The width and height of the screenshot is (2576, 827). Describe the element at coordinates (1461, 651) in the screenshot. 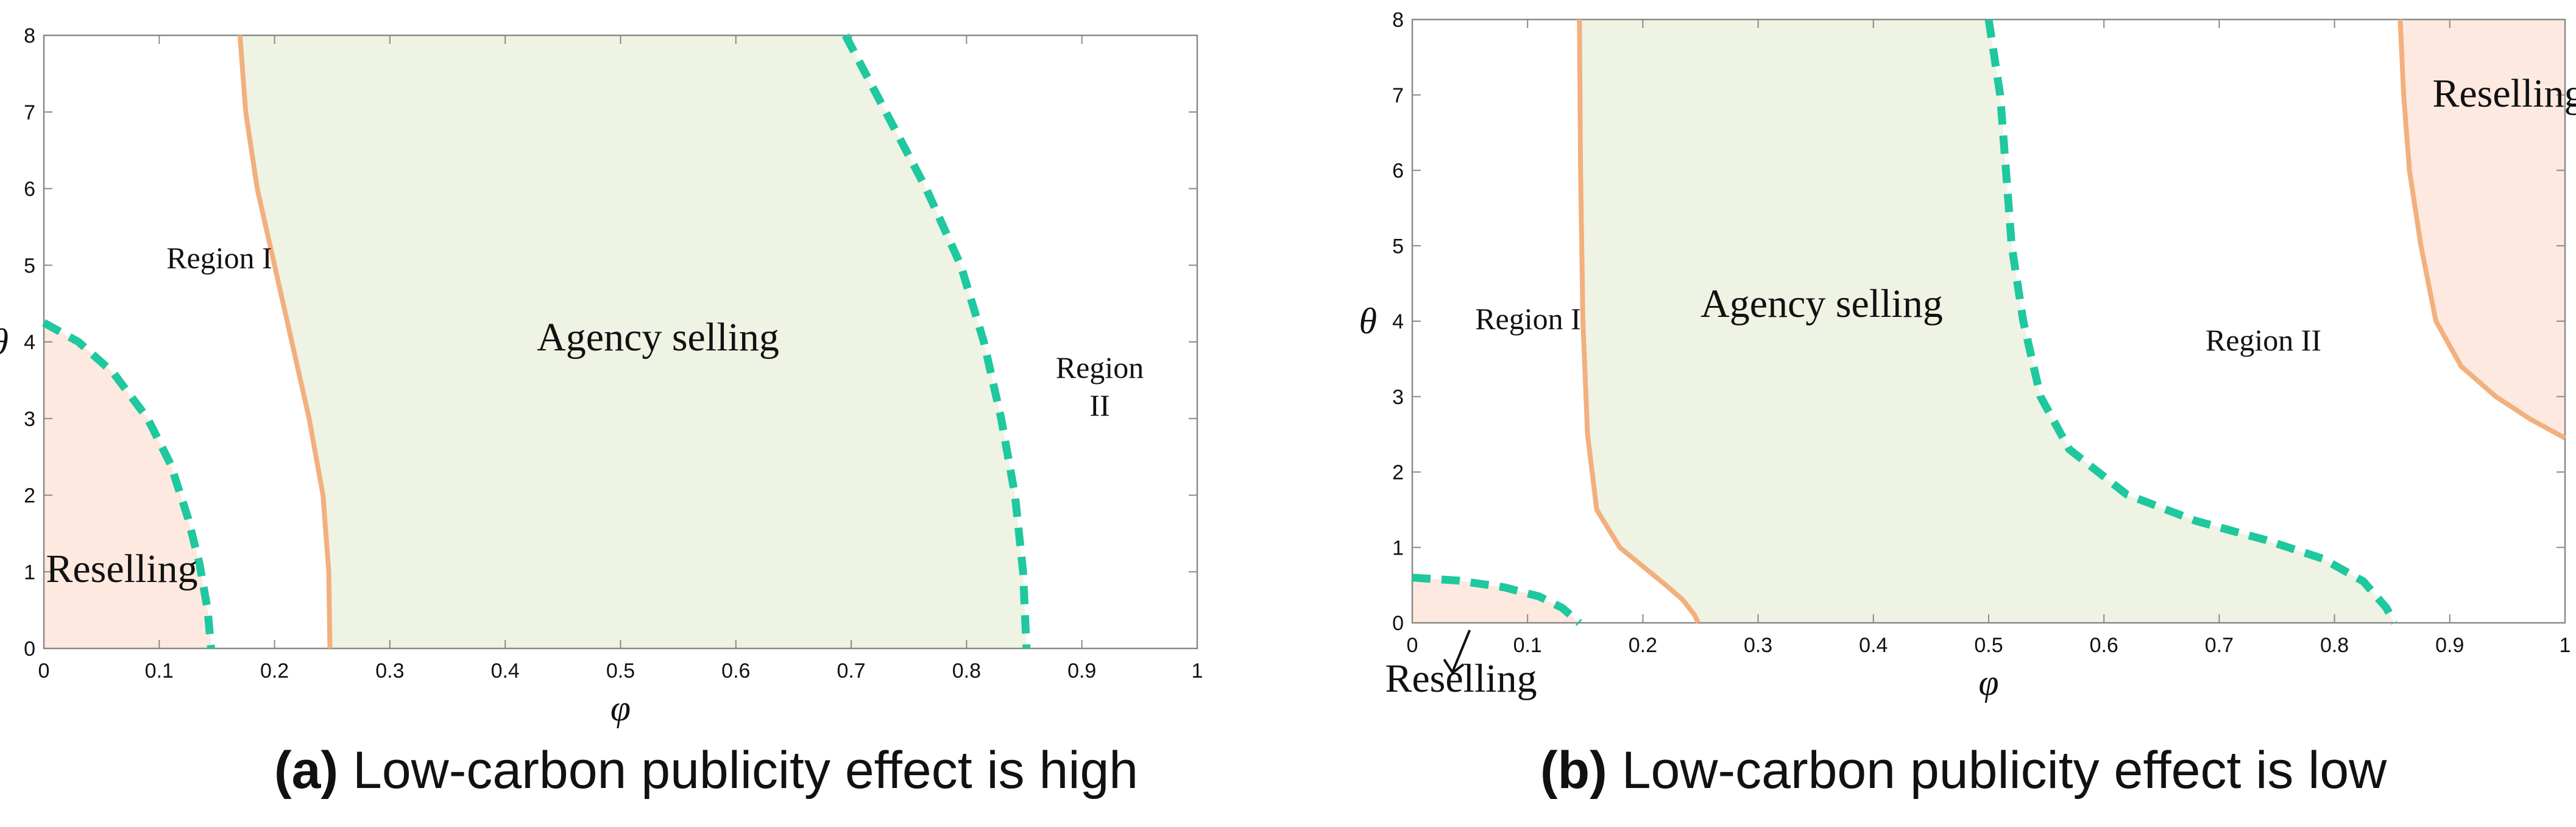

I see `reselling-pointer-arrow` at that location.